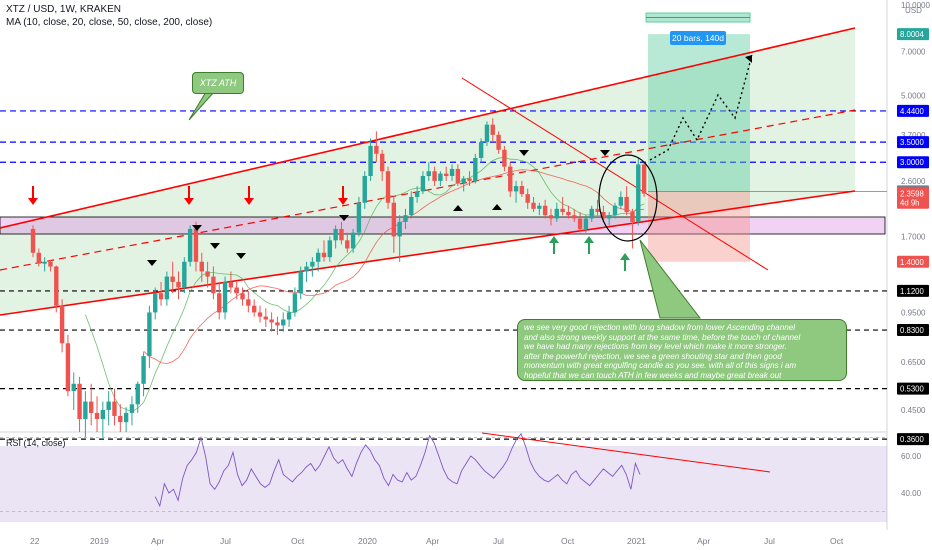 The width and height of the screenshot is (932, 550). I want to click on down-triangle-marker, so click(241, 256).